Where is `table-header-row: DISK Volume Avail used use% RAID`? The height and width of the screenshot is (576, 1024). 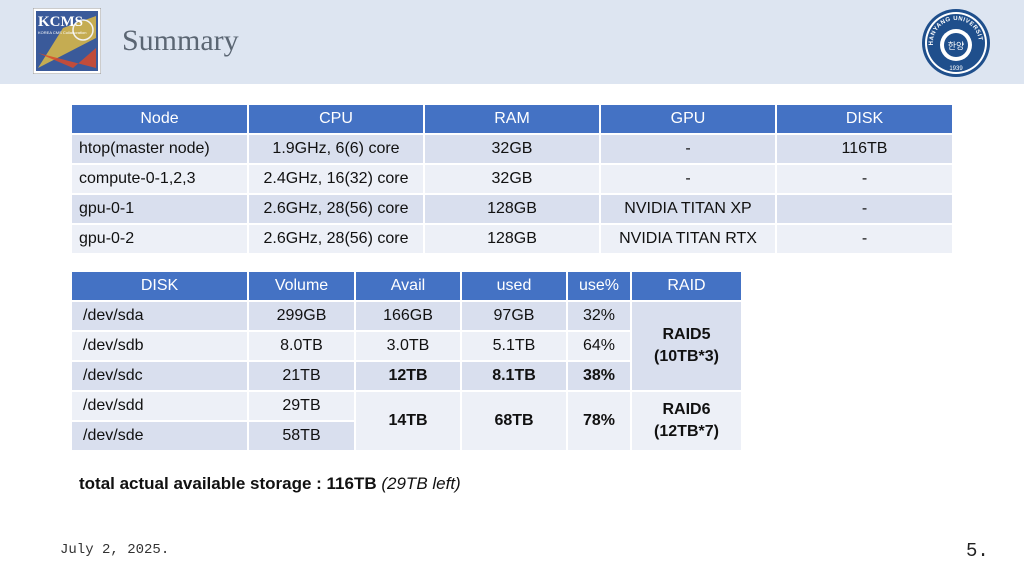
table-header-row: DISK Volume Avail used use% RAID is located at coordinates (406, 286).